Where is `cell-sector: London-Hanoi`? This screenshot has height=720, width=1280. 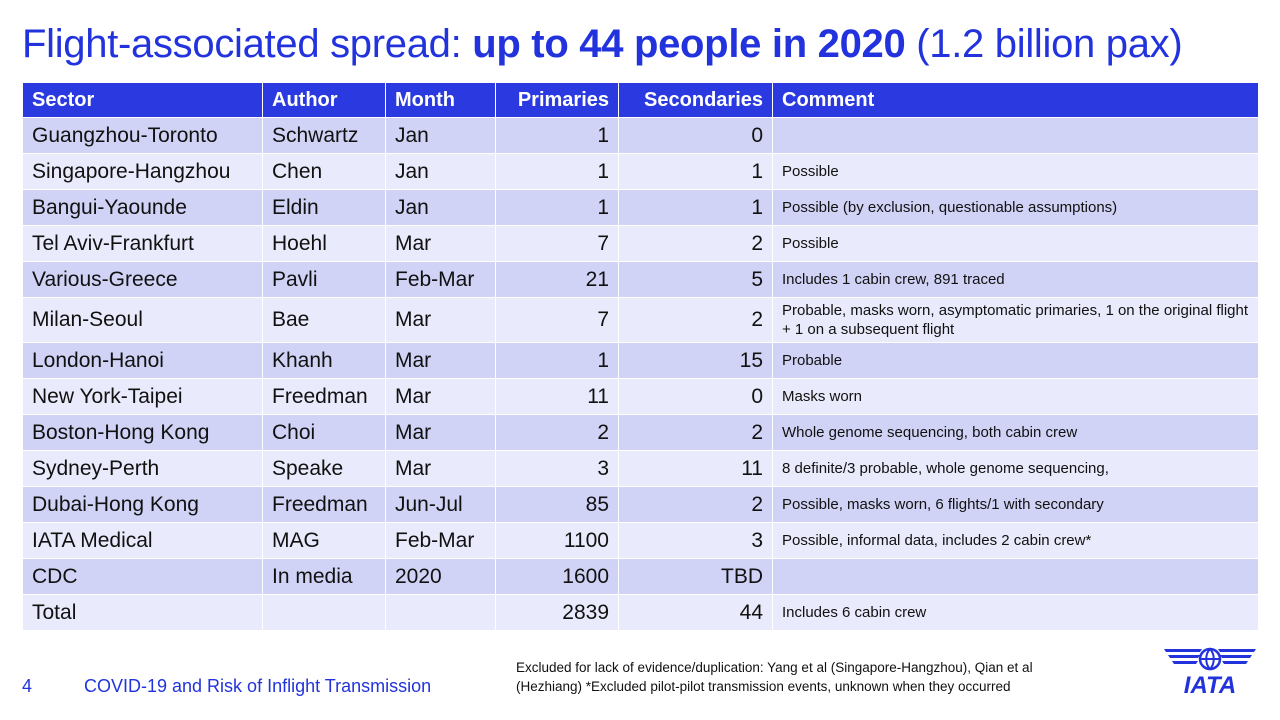
cell-sector: London-Hanoi is located at coordinates (142, 360).